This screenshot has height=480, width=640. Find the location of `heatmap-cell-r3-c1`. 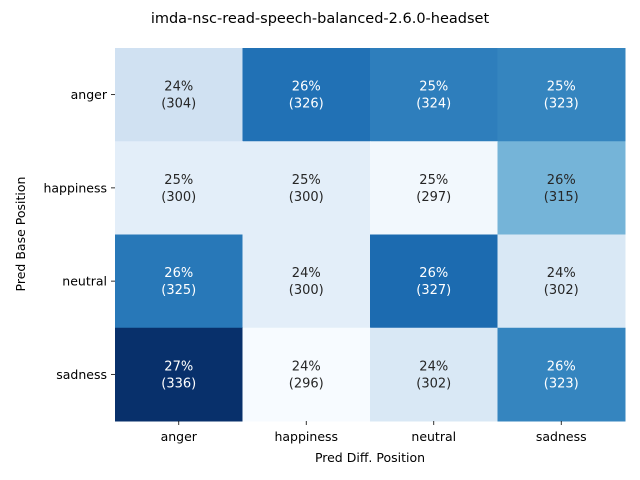

heatmap-cell-r3-c1 is located at coordinates (306, 374).